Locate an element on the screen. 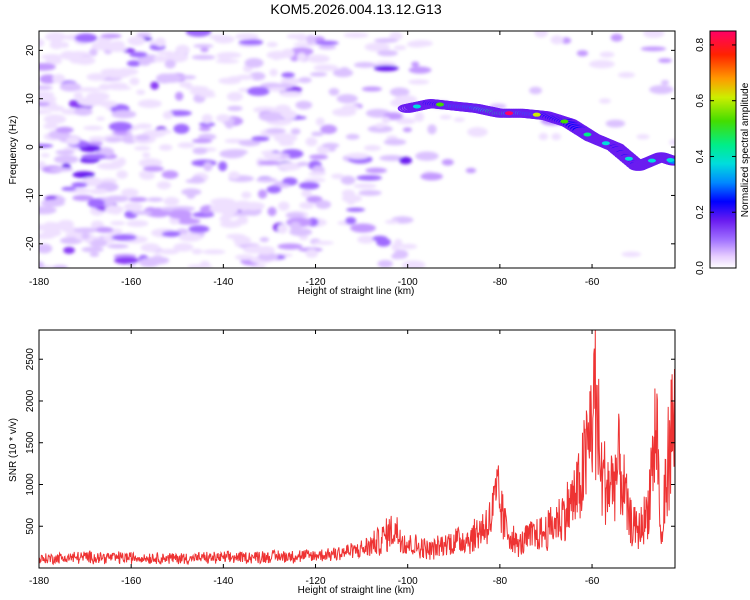 This screenshot has width=750, height=600. bottom-x-tick-label: -120 is located at coordinates (316, 581).